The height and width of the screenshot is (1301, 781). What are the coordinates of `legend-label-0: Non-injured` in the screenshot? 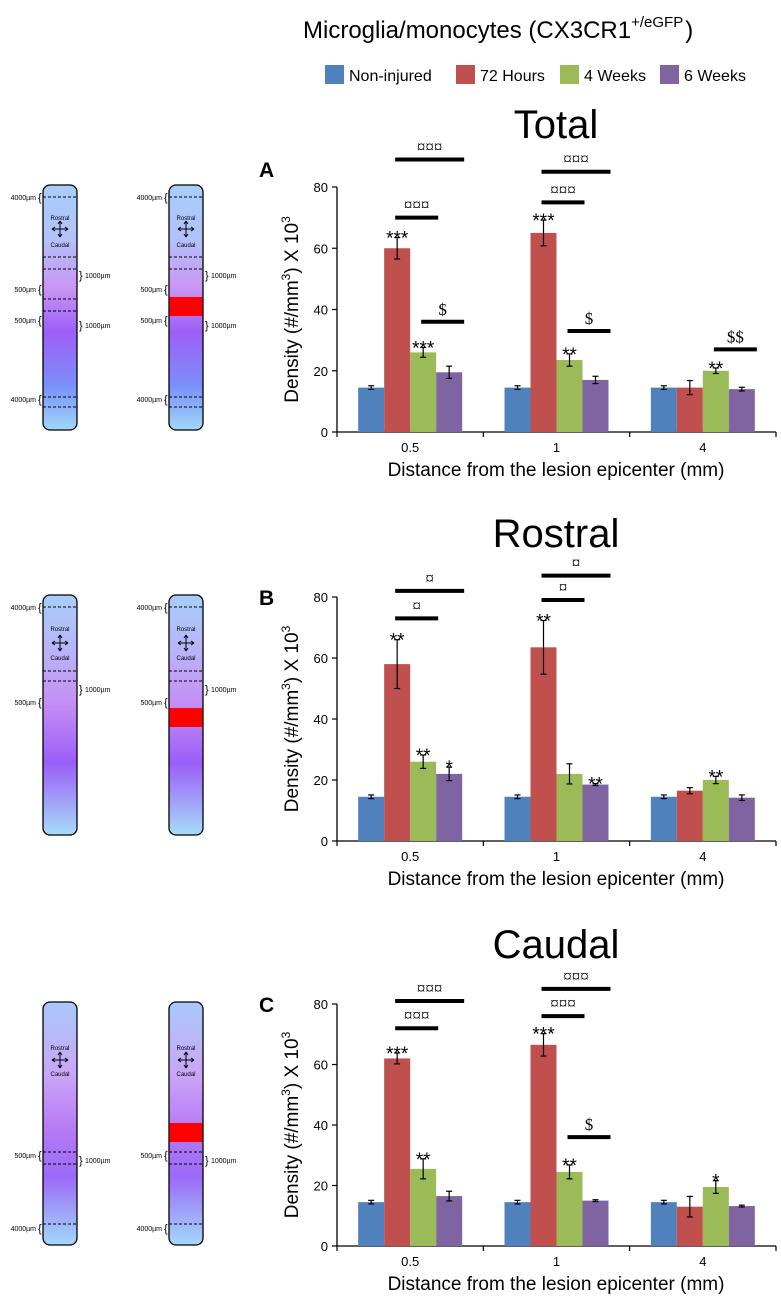 It's located at (390, 76).